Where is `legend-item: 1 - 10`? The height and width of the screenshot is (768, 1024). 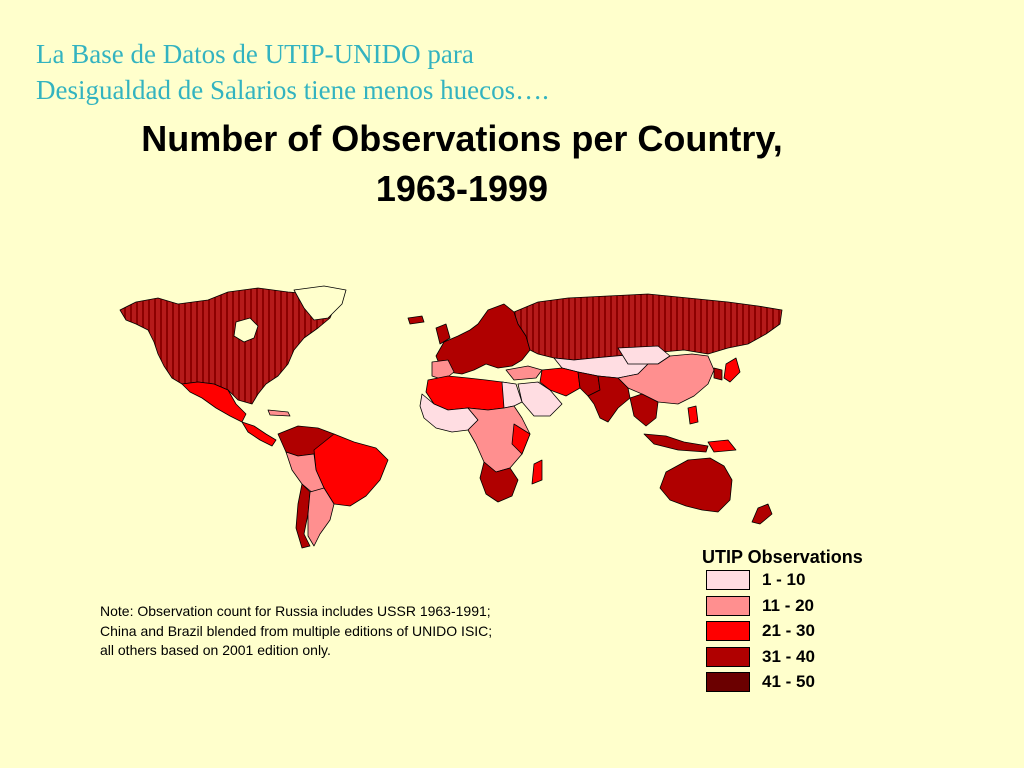
legend-item: 1 - 10 is located at coordinates (812, 582).